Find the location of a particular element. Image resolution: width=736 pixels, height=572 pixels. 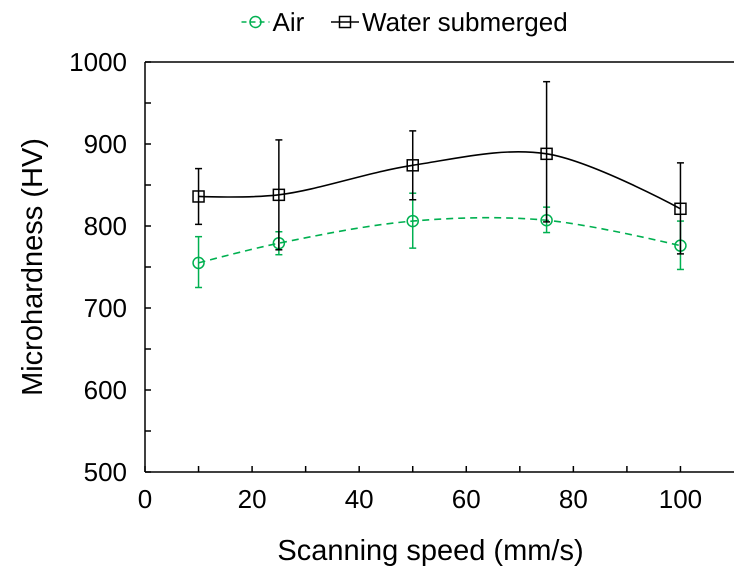

y-tick-label: 600 is located at coordinates (105, 390).